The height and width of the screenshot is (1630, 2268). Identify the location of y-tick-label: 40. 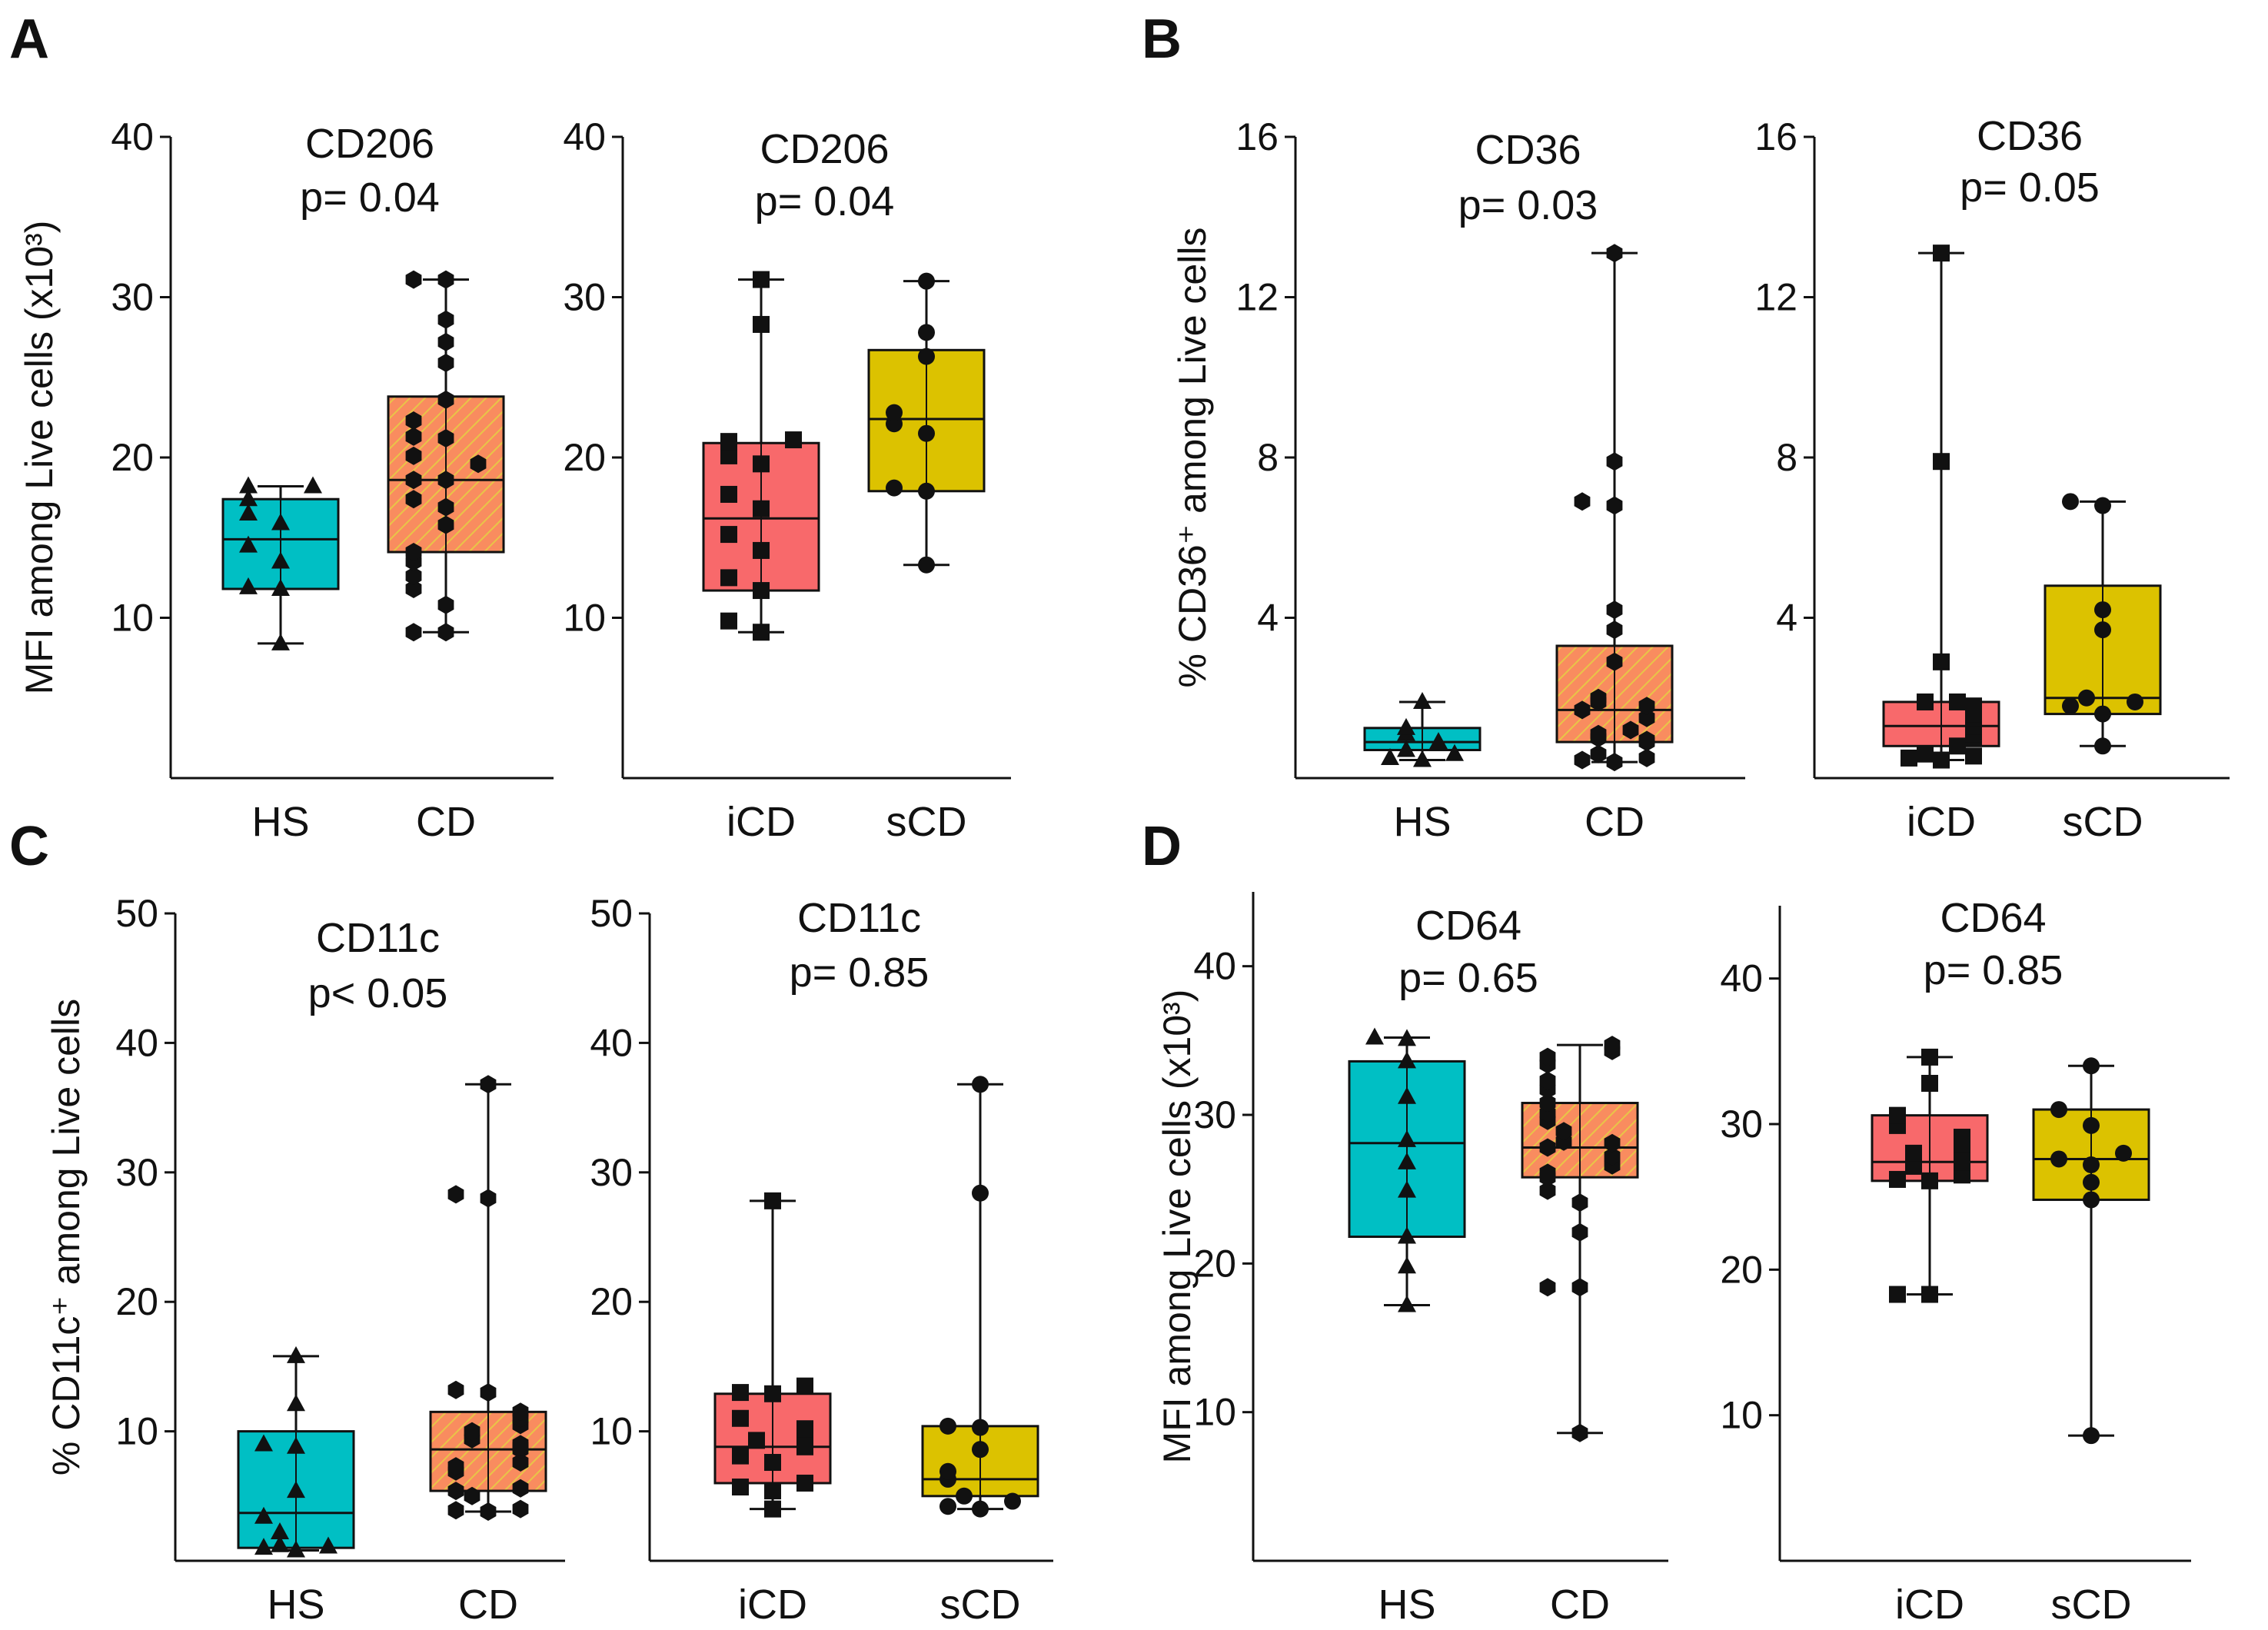
(612, 1042).